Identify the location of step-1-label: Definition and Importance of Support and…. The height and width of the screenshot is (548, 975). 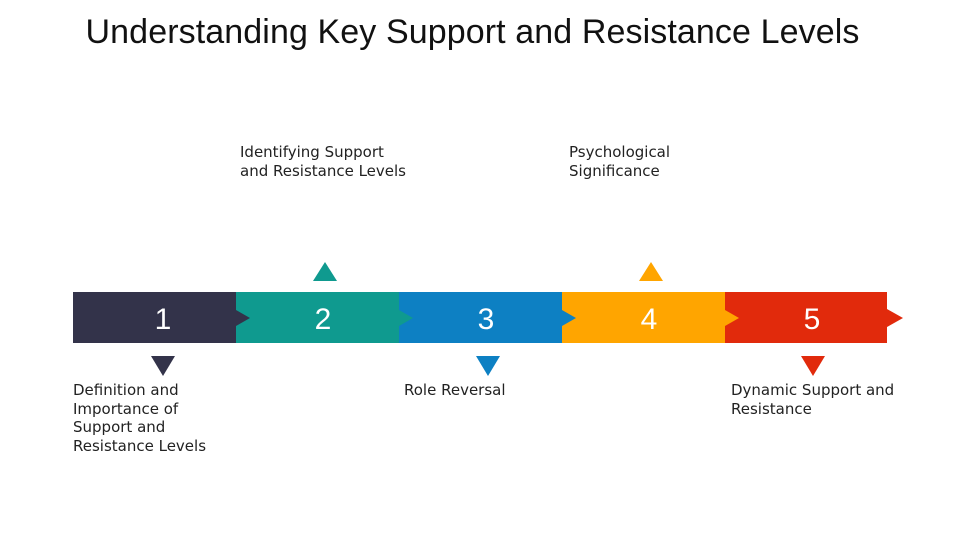
(140, 418).